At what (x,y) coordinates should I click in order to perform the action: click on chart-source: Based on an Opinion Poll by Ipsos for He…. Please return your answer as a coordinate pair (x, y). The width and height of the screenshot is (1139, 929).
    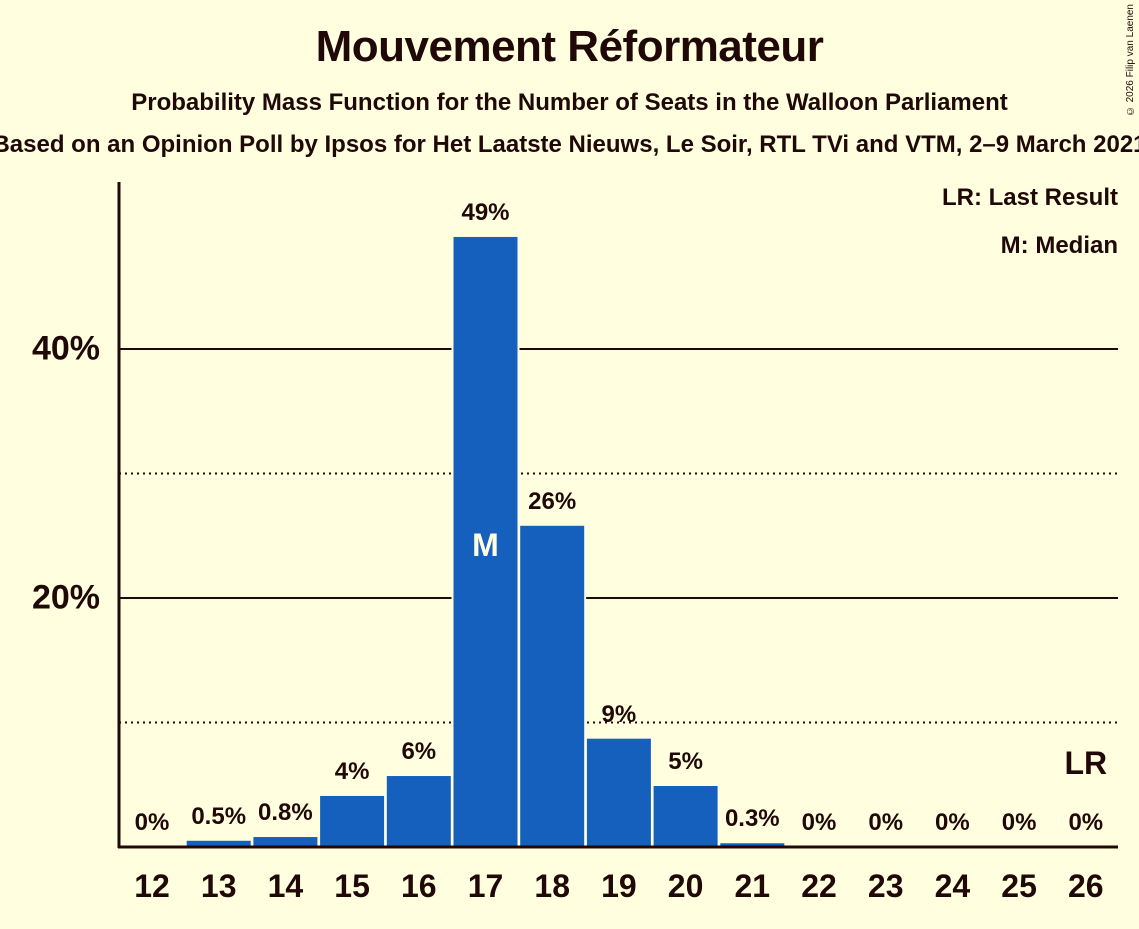
    Looking at the image, I should click on (569, 144).